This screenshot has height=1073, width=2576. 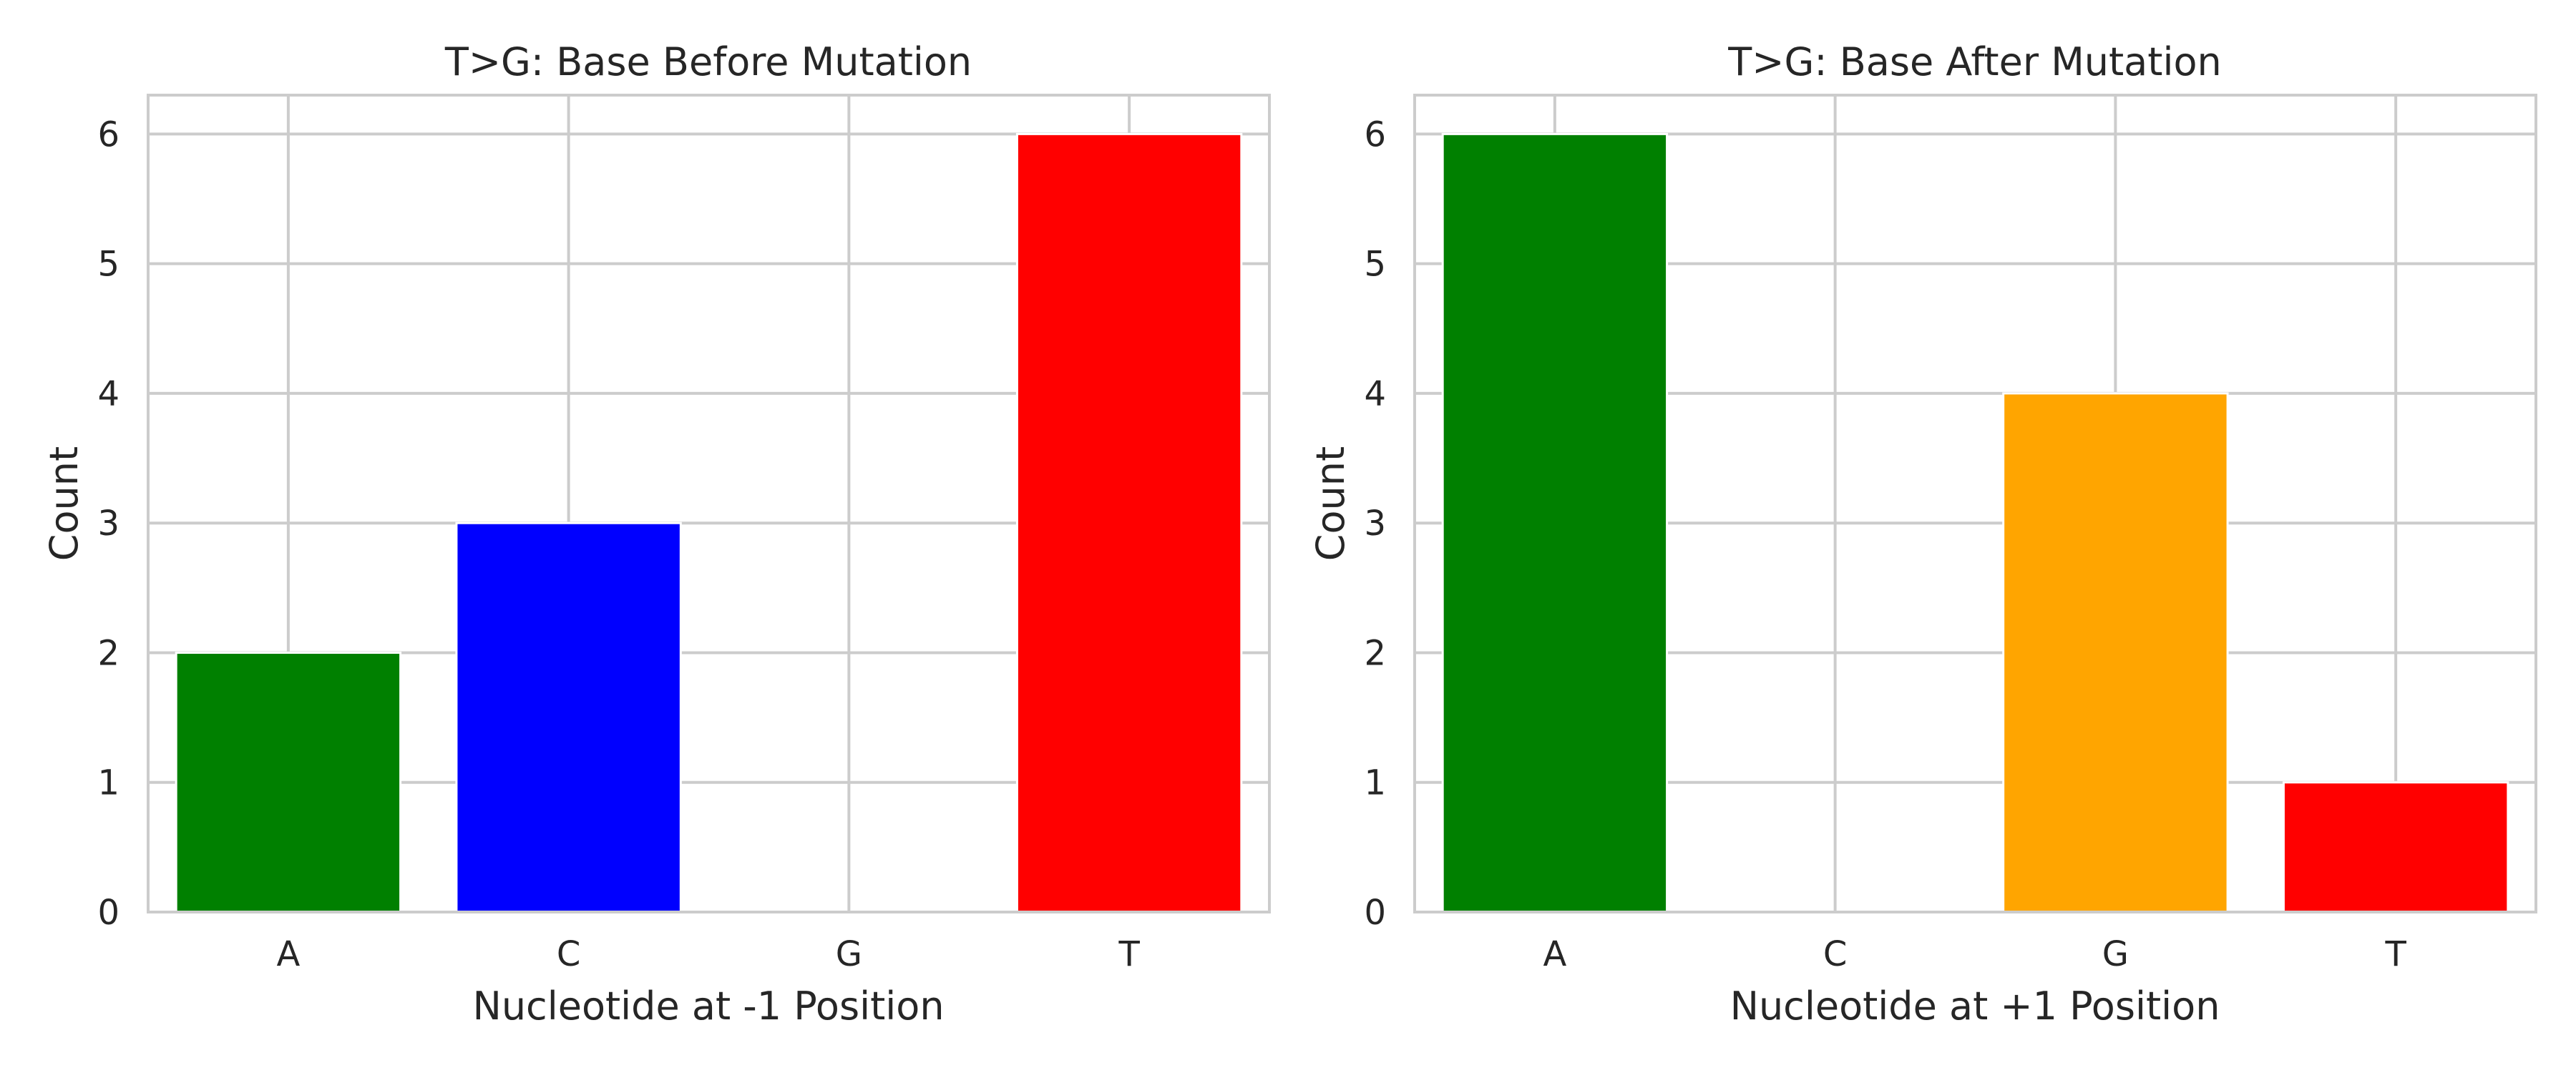 What do you see at coordinates (1975, 1007) in the screenshot?
I see `x-axis-label: Nucleotide at +1 Position` at bounding box center [1975, 1007].